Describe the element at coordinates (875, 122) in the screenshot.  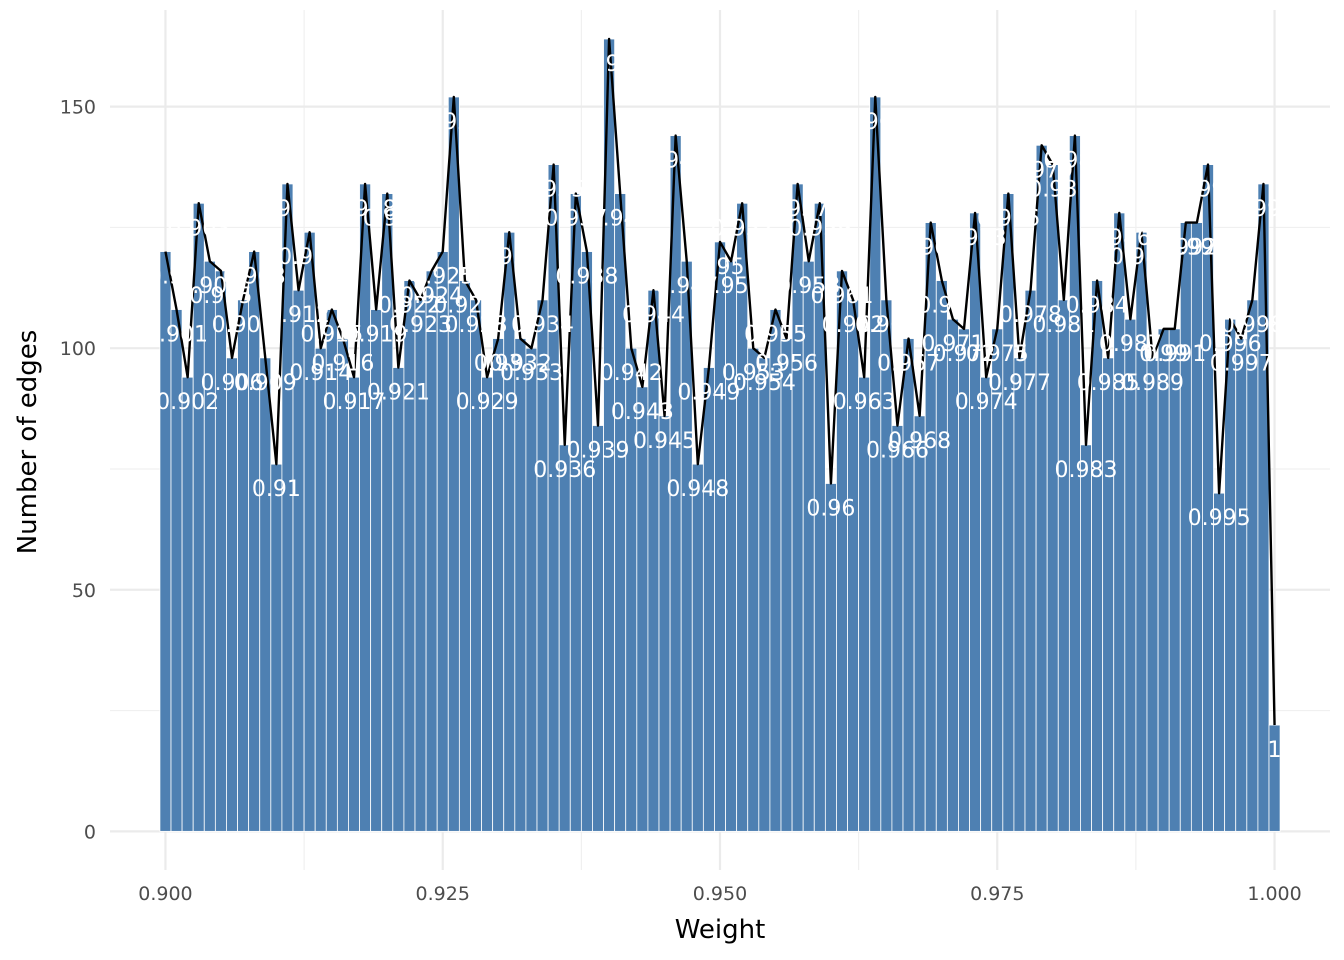
I see `bar-label: 0.964` at that location.